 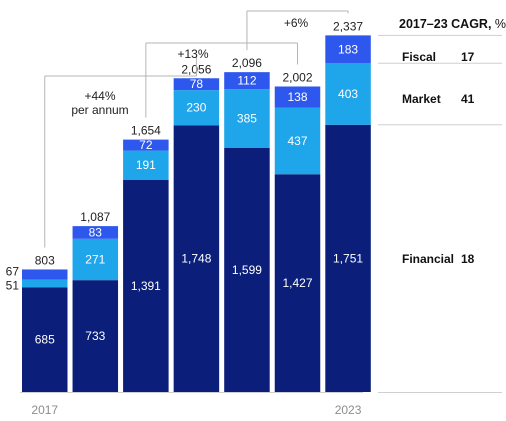 I want to click on cagr-name-fiscal: Fiscal, so click(x=419, y=57).